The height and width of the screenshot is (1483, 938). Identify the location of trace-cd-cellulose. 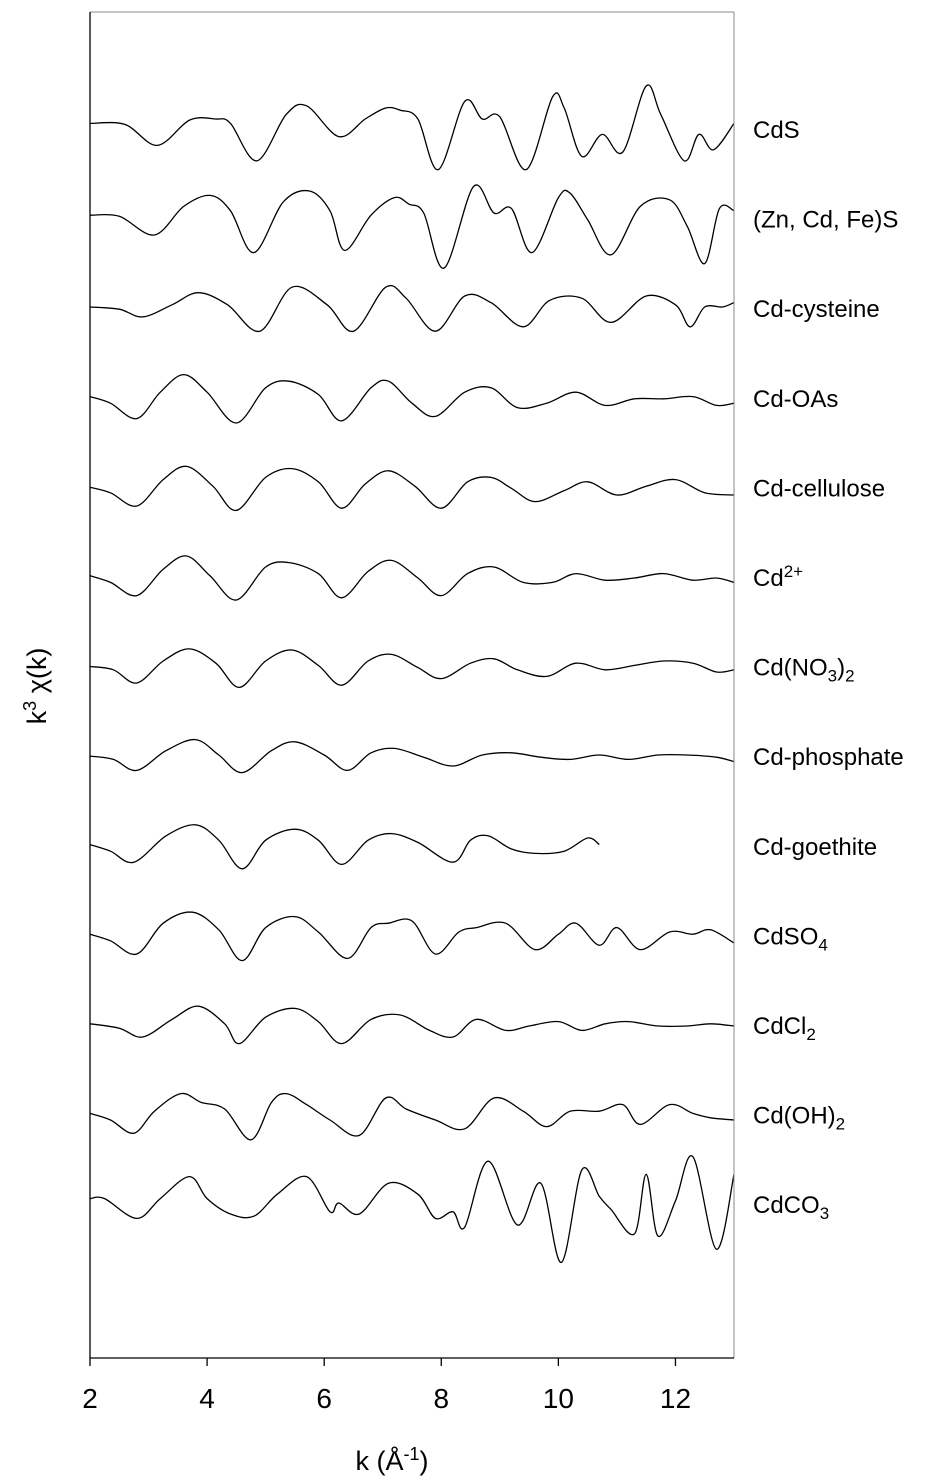
(412, 488).